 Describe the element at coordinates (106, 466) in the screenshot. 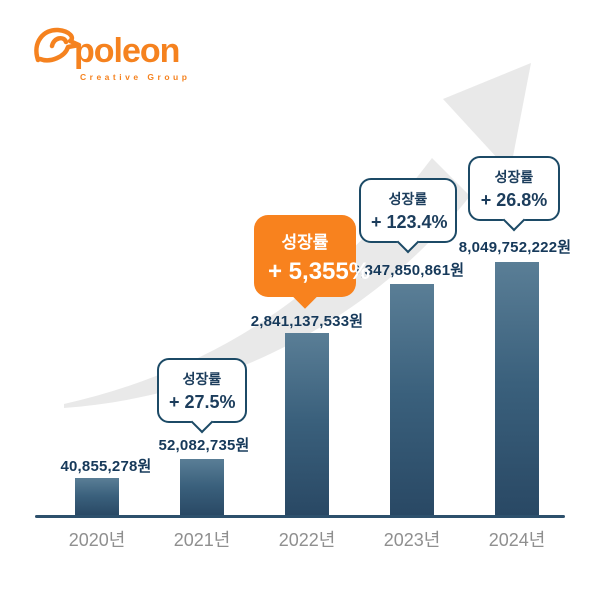

I see `value-label-2020: 40,855,278원` at that location.